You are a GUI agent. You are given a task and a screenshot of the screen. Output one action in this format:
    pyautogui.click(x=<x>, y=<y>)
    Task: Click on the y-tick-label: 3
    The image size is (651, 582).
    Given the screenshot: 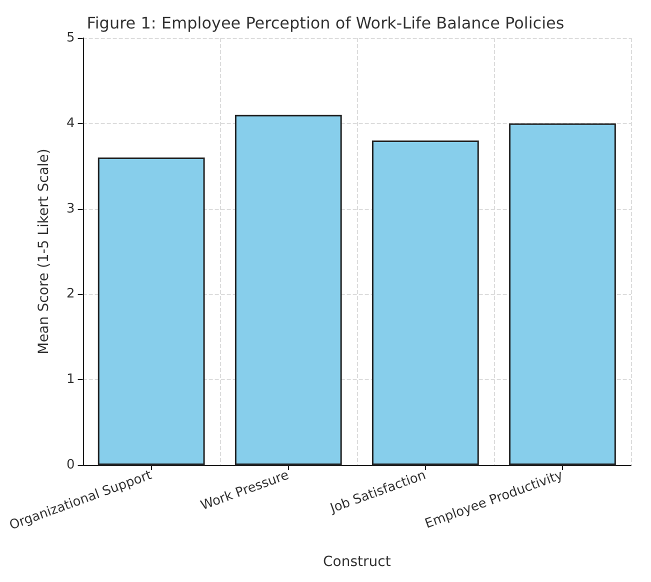 What is the action you would take?
    pyautogui.click(x=70, y=208)
    